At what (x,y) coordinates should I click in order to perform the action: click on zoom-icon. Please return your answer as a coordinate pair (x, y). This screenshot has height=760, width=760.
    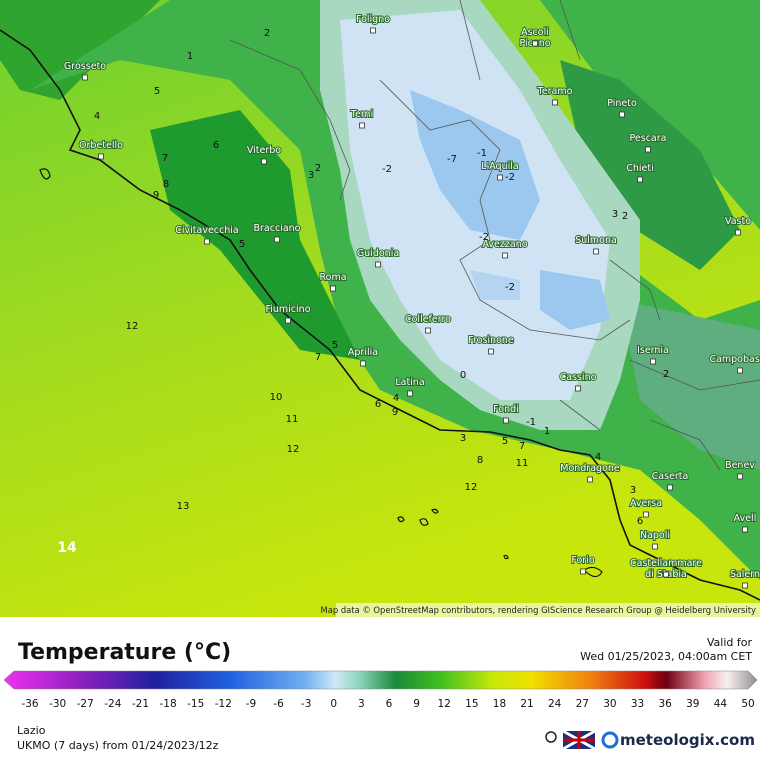
    Looking at the image, I should click on (551, 737).